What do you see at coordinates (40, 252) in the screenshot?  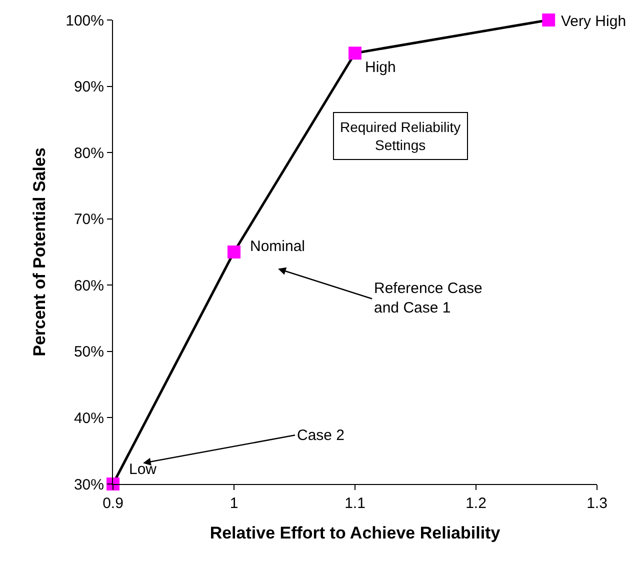 I see `y-axis-title: Percent of Potential Sales` at bounding box center [40, 252].